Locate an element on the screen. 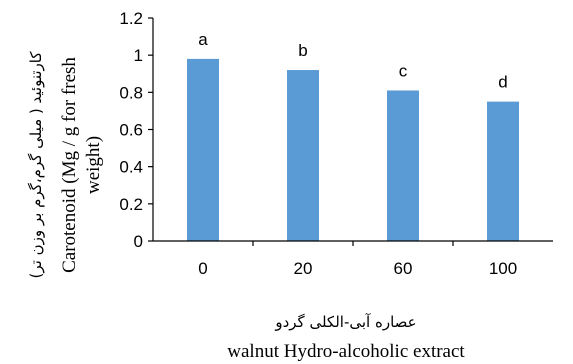 The image size is (573, 364). significance-letter-b: b is located at coordinates (302, 50).